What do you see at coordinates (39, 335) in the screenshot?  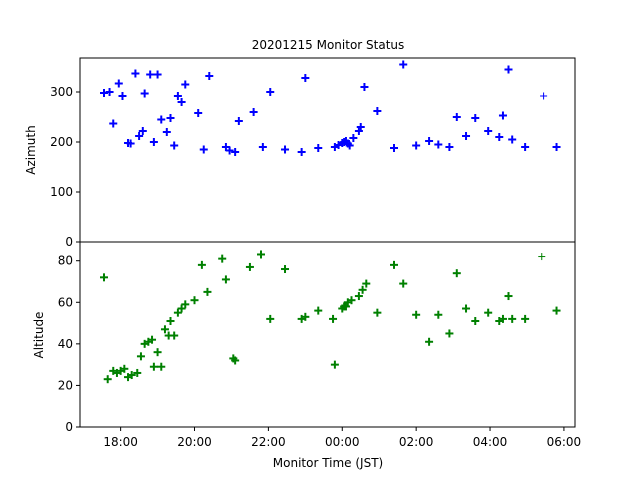 I see `altitude-y-label: Altitude` at bounding box center [39, 335].